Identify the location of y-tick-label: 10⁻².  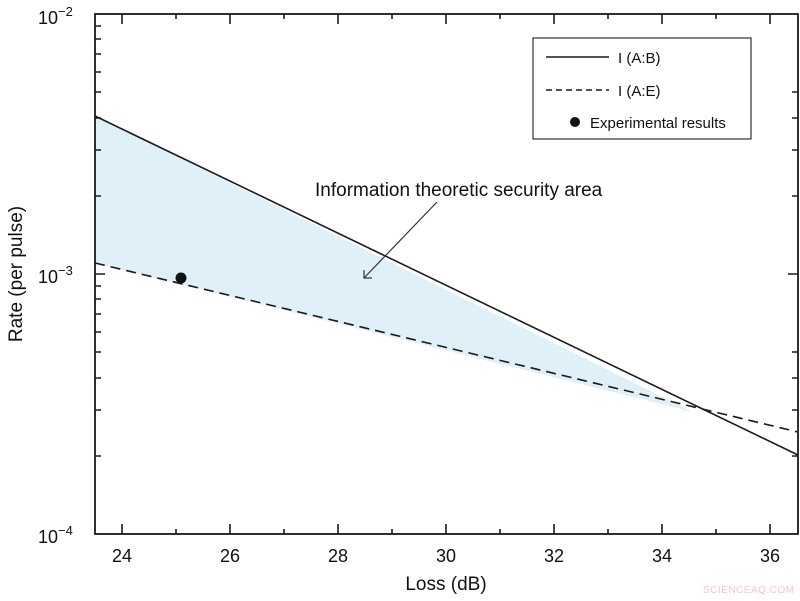
(55, 16).